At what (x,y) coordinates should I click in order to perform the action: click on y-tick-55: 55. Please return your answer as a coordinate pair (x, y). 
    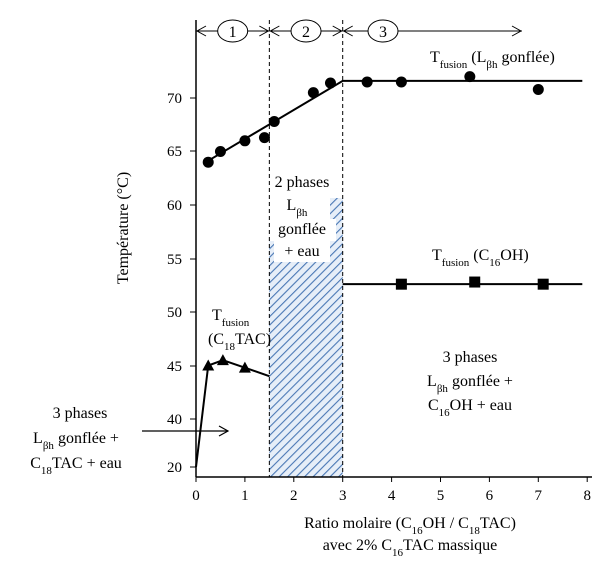
    Looking at the image, I should click on (174, 260).